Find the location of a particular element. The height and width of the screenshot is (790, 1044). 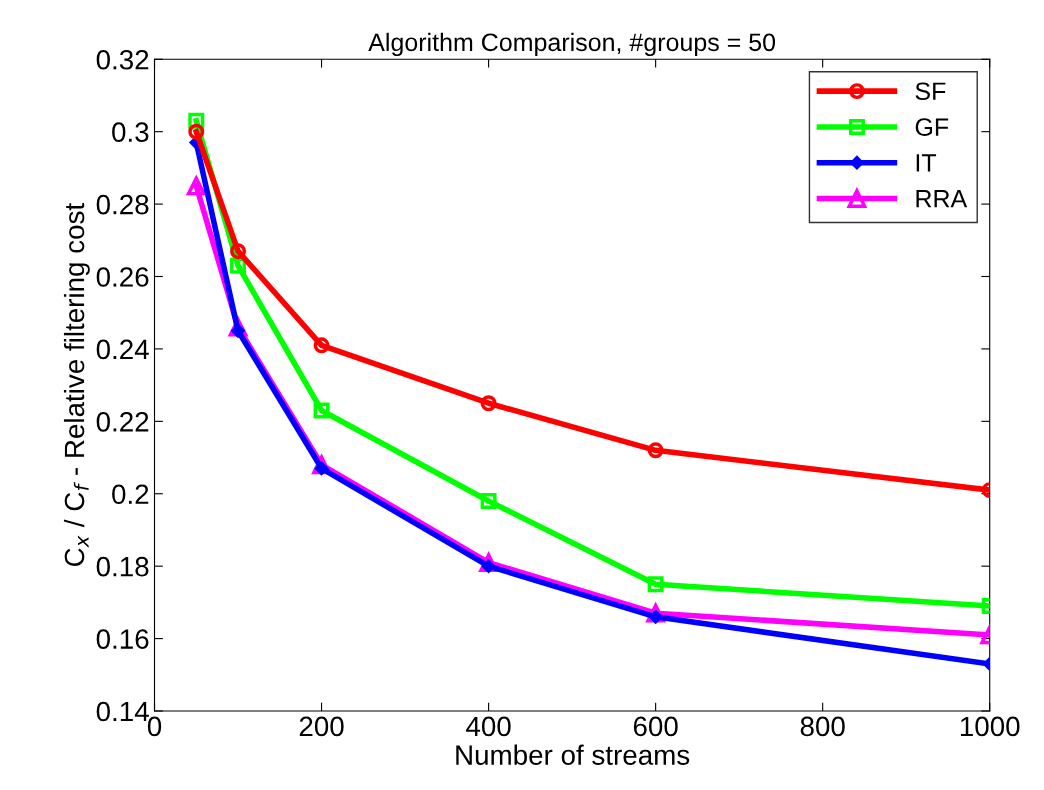

legend-label: GF is located at coordinates (932, 127).